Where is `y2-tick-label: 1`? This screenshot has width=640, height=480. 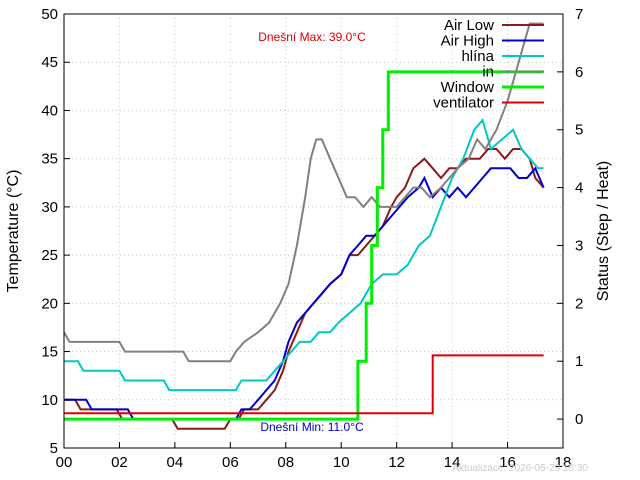 y2-tick-label: 1 is located at coordinates (579, 361).